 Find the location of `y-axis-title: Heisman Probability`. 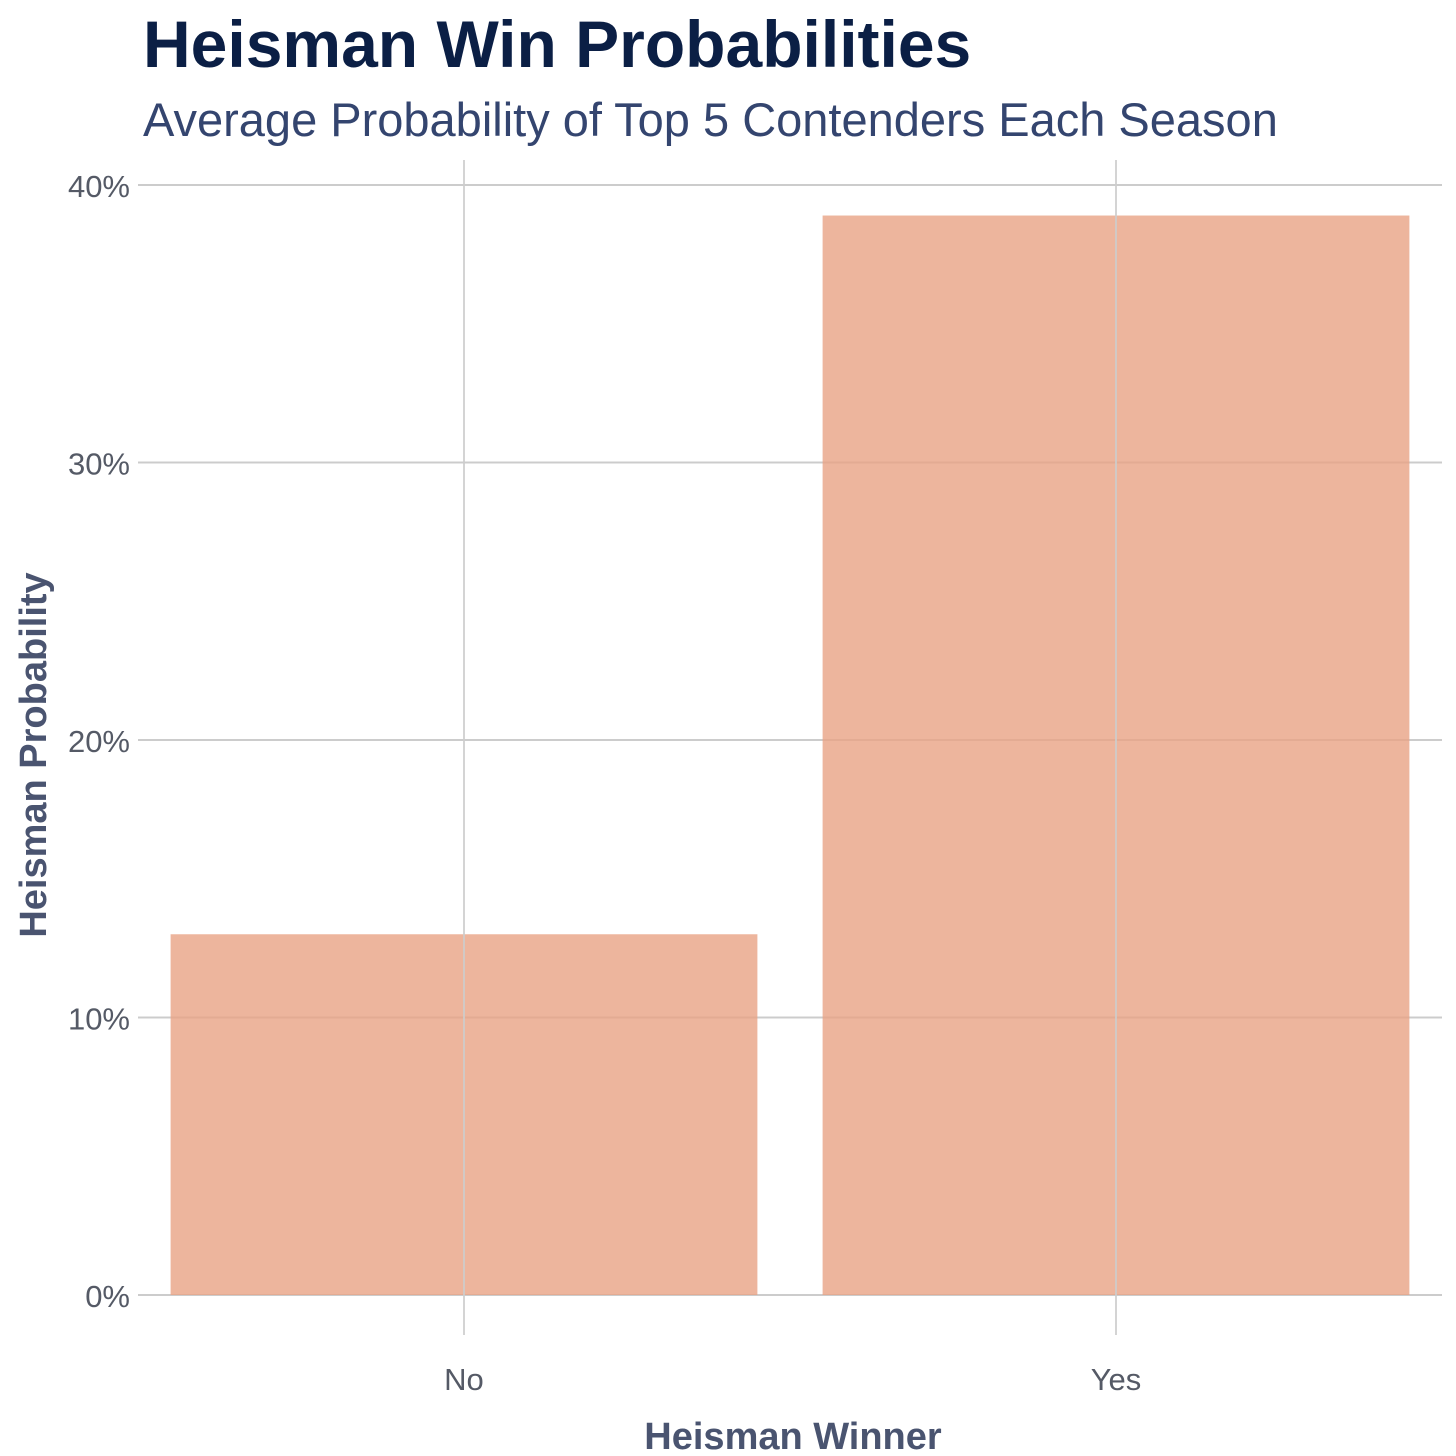

y-axis-title: Heisman Probability is located at coordinates (34, 754).